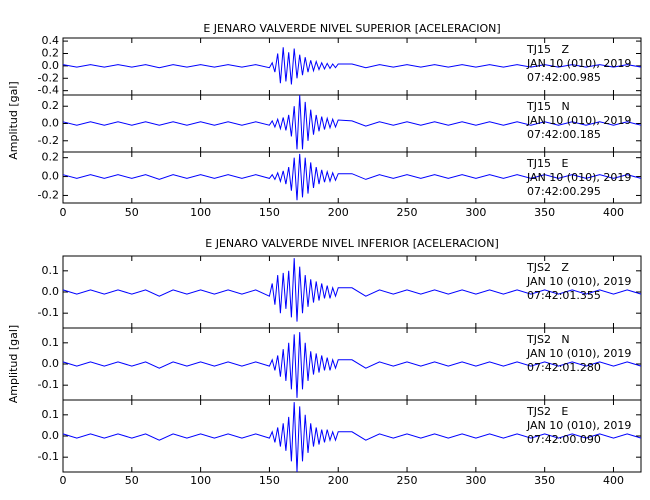 The image size is (650, 500). Describe the element at coordinates (564, 439) in the screenshot. I see `time-label: 07:42:00.090` at that location.